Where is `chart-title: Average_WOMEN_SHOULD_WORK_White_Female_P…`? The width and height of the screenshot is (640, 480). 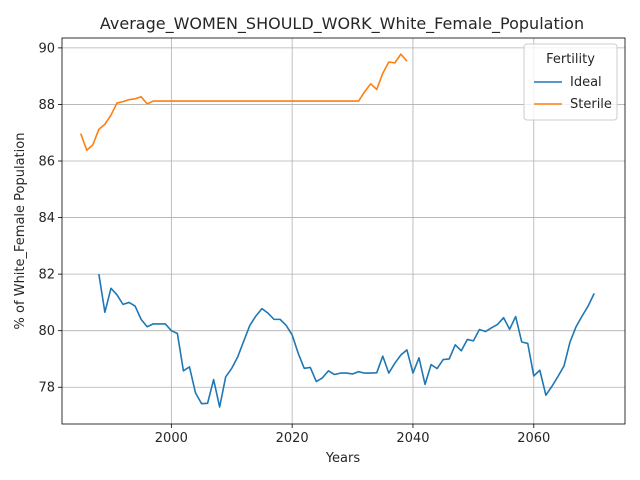
chart-title: Average_WOMEN_SHOULD_WORK_White_Female_P… is located at coordinates (342, 24).